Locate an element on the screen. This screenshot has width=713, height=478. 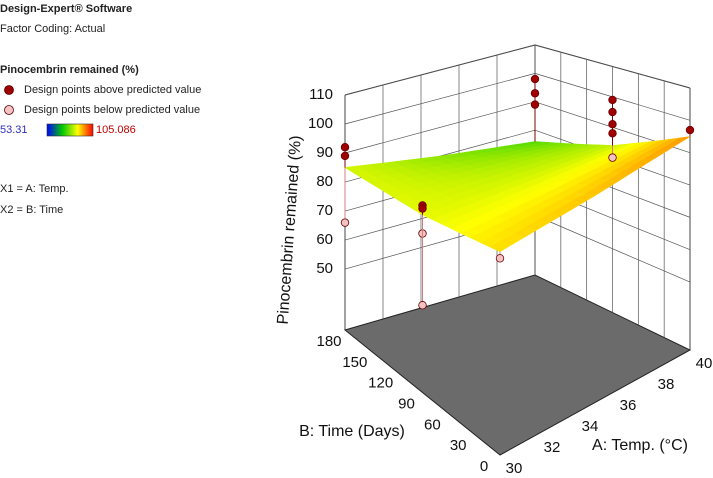
legend-label: Design points below predicted value is located at coordinates (112, 110).